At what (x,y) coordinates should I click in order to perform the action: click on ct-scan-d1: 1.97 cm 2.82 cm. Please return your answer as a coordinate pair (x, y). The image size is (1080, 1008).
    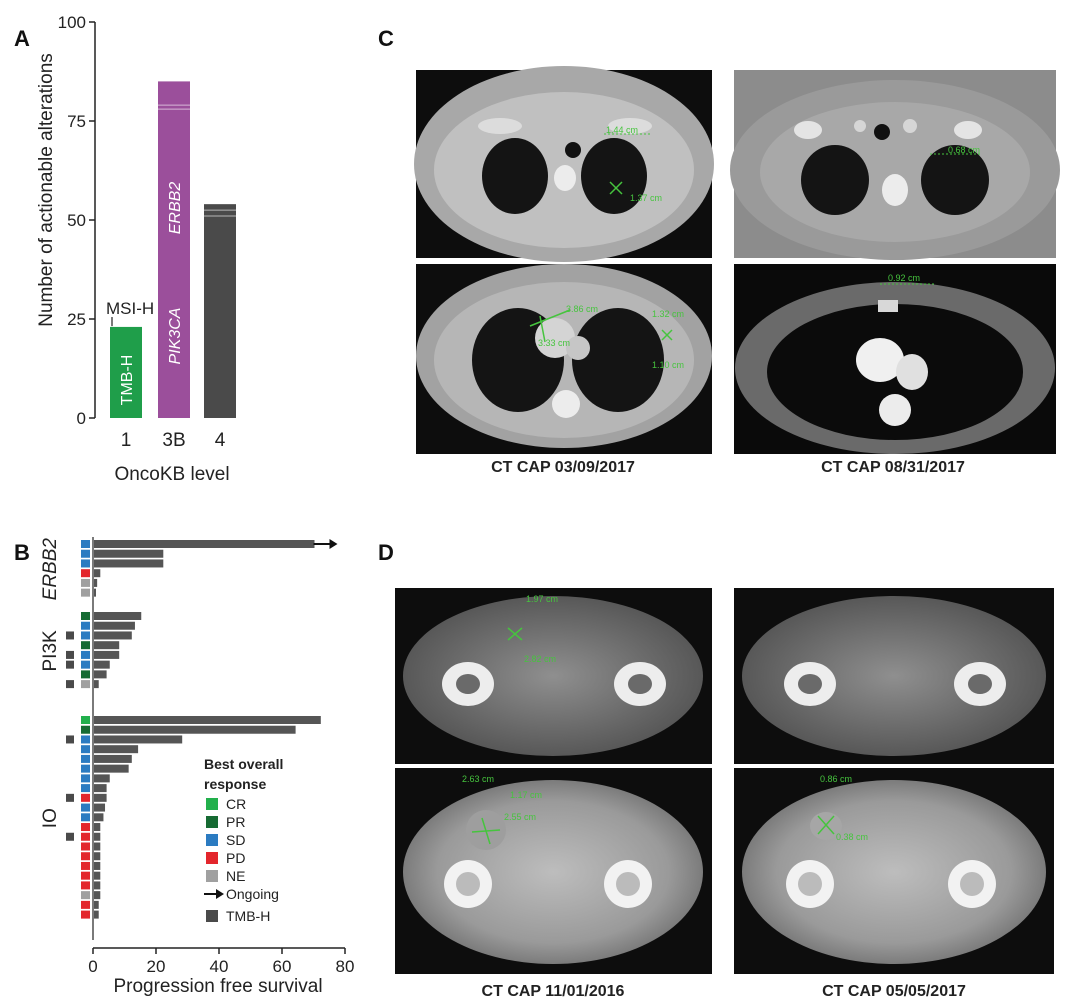
    Looking at the image, I should click on (553, 676).